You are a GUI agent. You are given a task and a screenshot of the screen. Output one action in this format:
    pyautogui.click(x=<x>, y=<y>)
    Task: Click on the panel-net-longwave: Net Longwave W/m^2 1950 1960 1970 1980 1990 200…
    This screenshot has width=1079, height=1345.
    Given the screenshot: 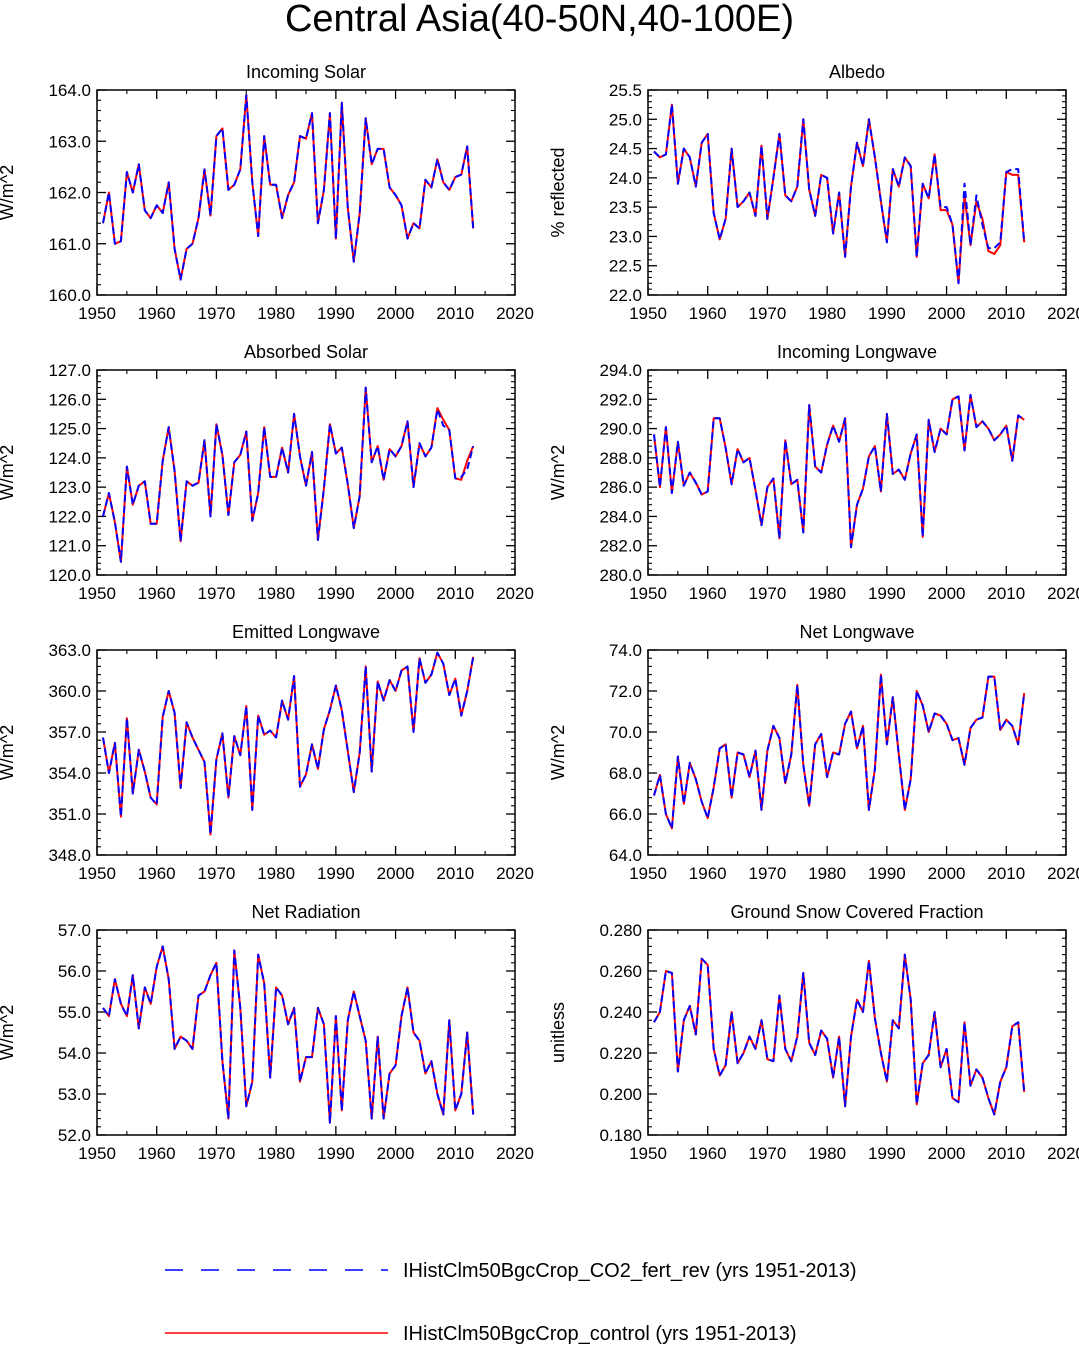 What is the action you would take?
    pyautogui.click(x=813, y=752)
    